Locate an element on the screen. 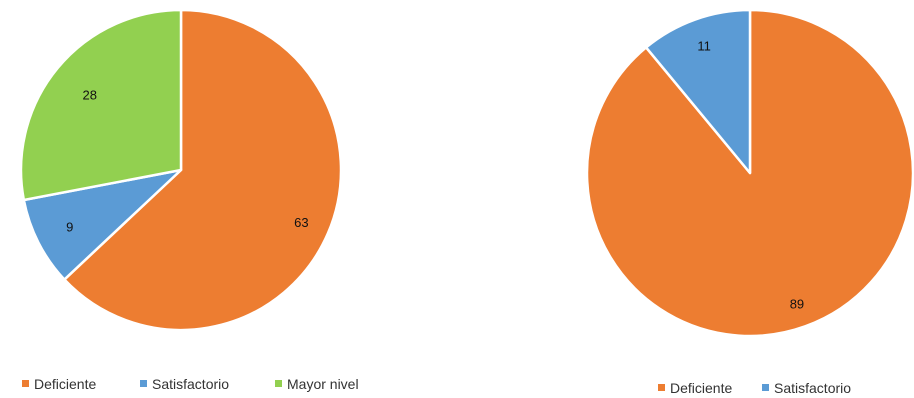 The height and width of the screenshot is (398, 914). legend: Deficiente Satisfactorio is located at coordinates (754, 388).